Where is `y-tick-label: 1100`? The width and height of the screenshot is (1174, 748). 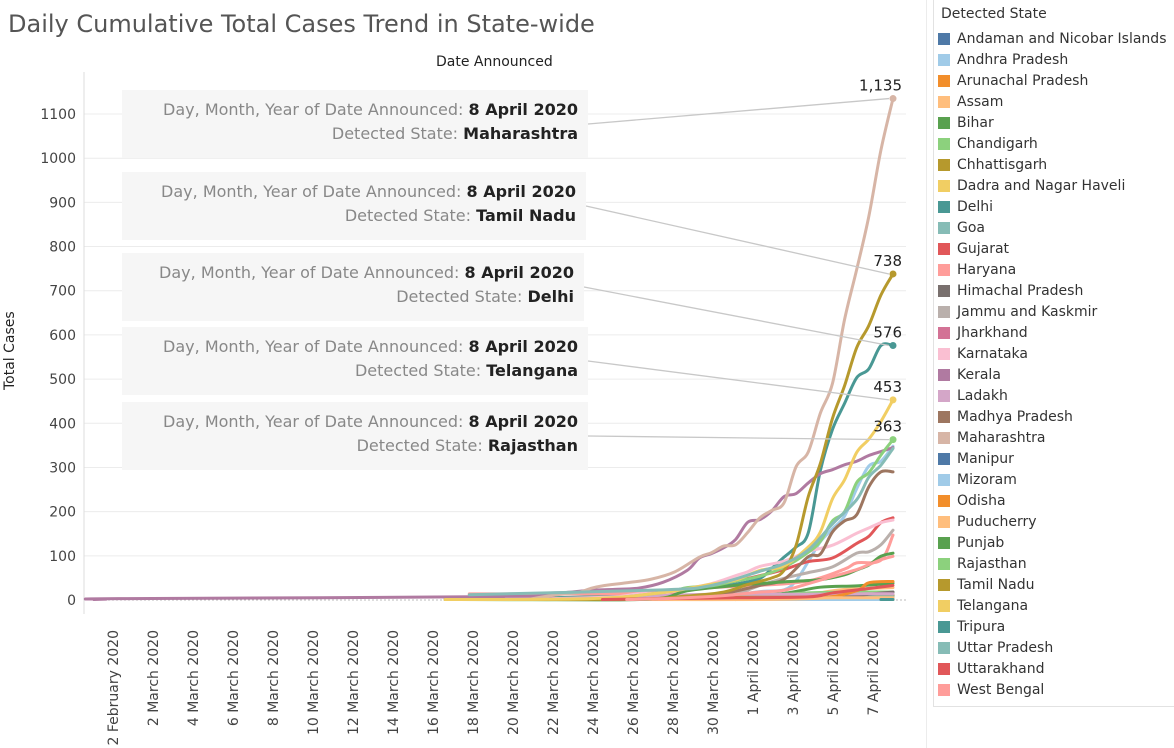 y-tick-label: 1100 is located at coordinates (58, 115).